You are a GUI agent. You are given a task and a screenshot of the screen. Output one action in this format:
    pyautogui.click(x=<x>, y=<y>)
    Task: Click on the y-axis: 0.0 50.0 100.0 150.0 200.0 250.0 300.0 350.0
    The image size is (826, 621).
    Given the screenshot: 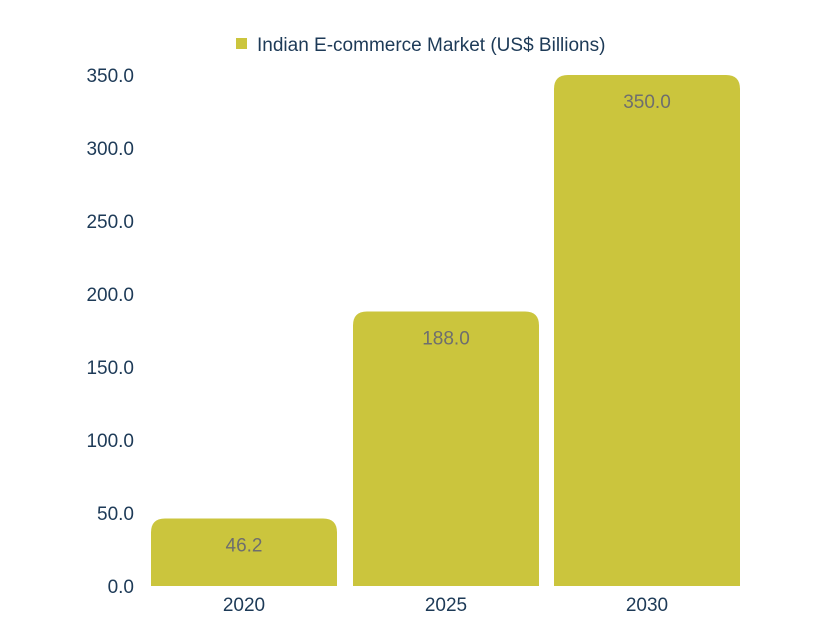 What is the action you would take?
    pyautogui.click(x=110, y=332)
    